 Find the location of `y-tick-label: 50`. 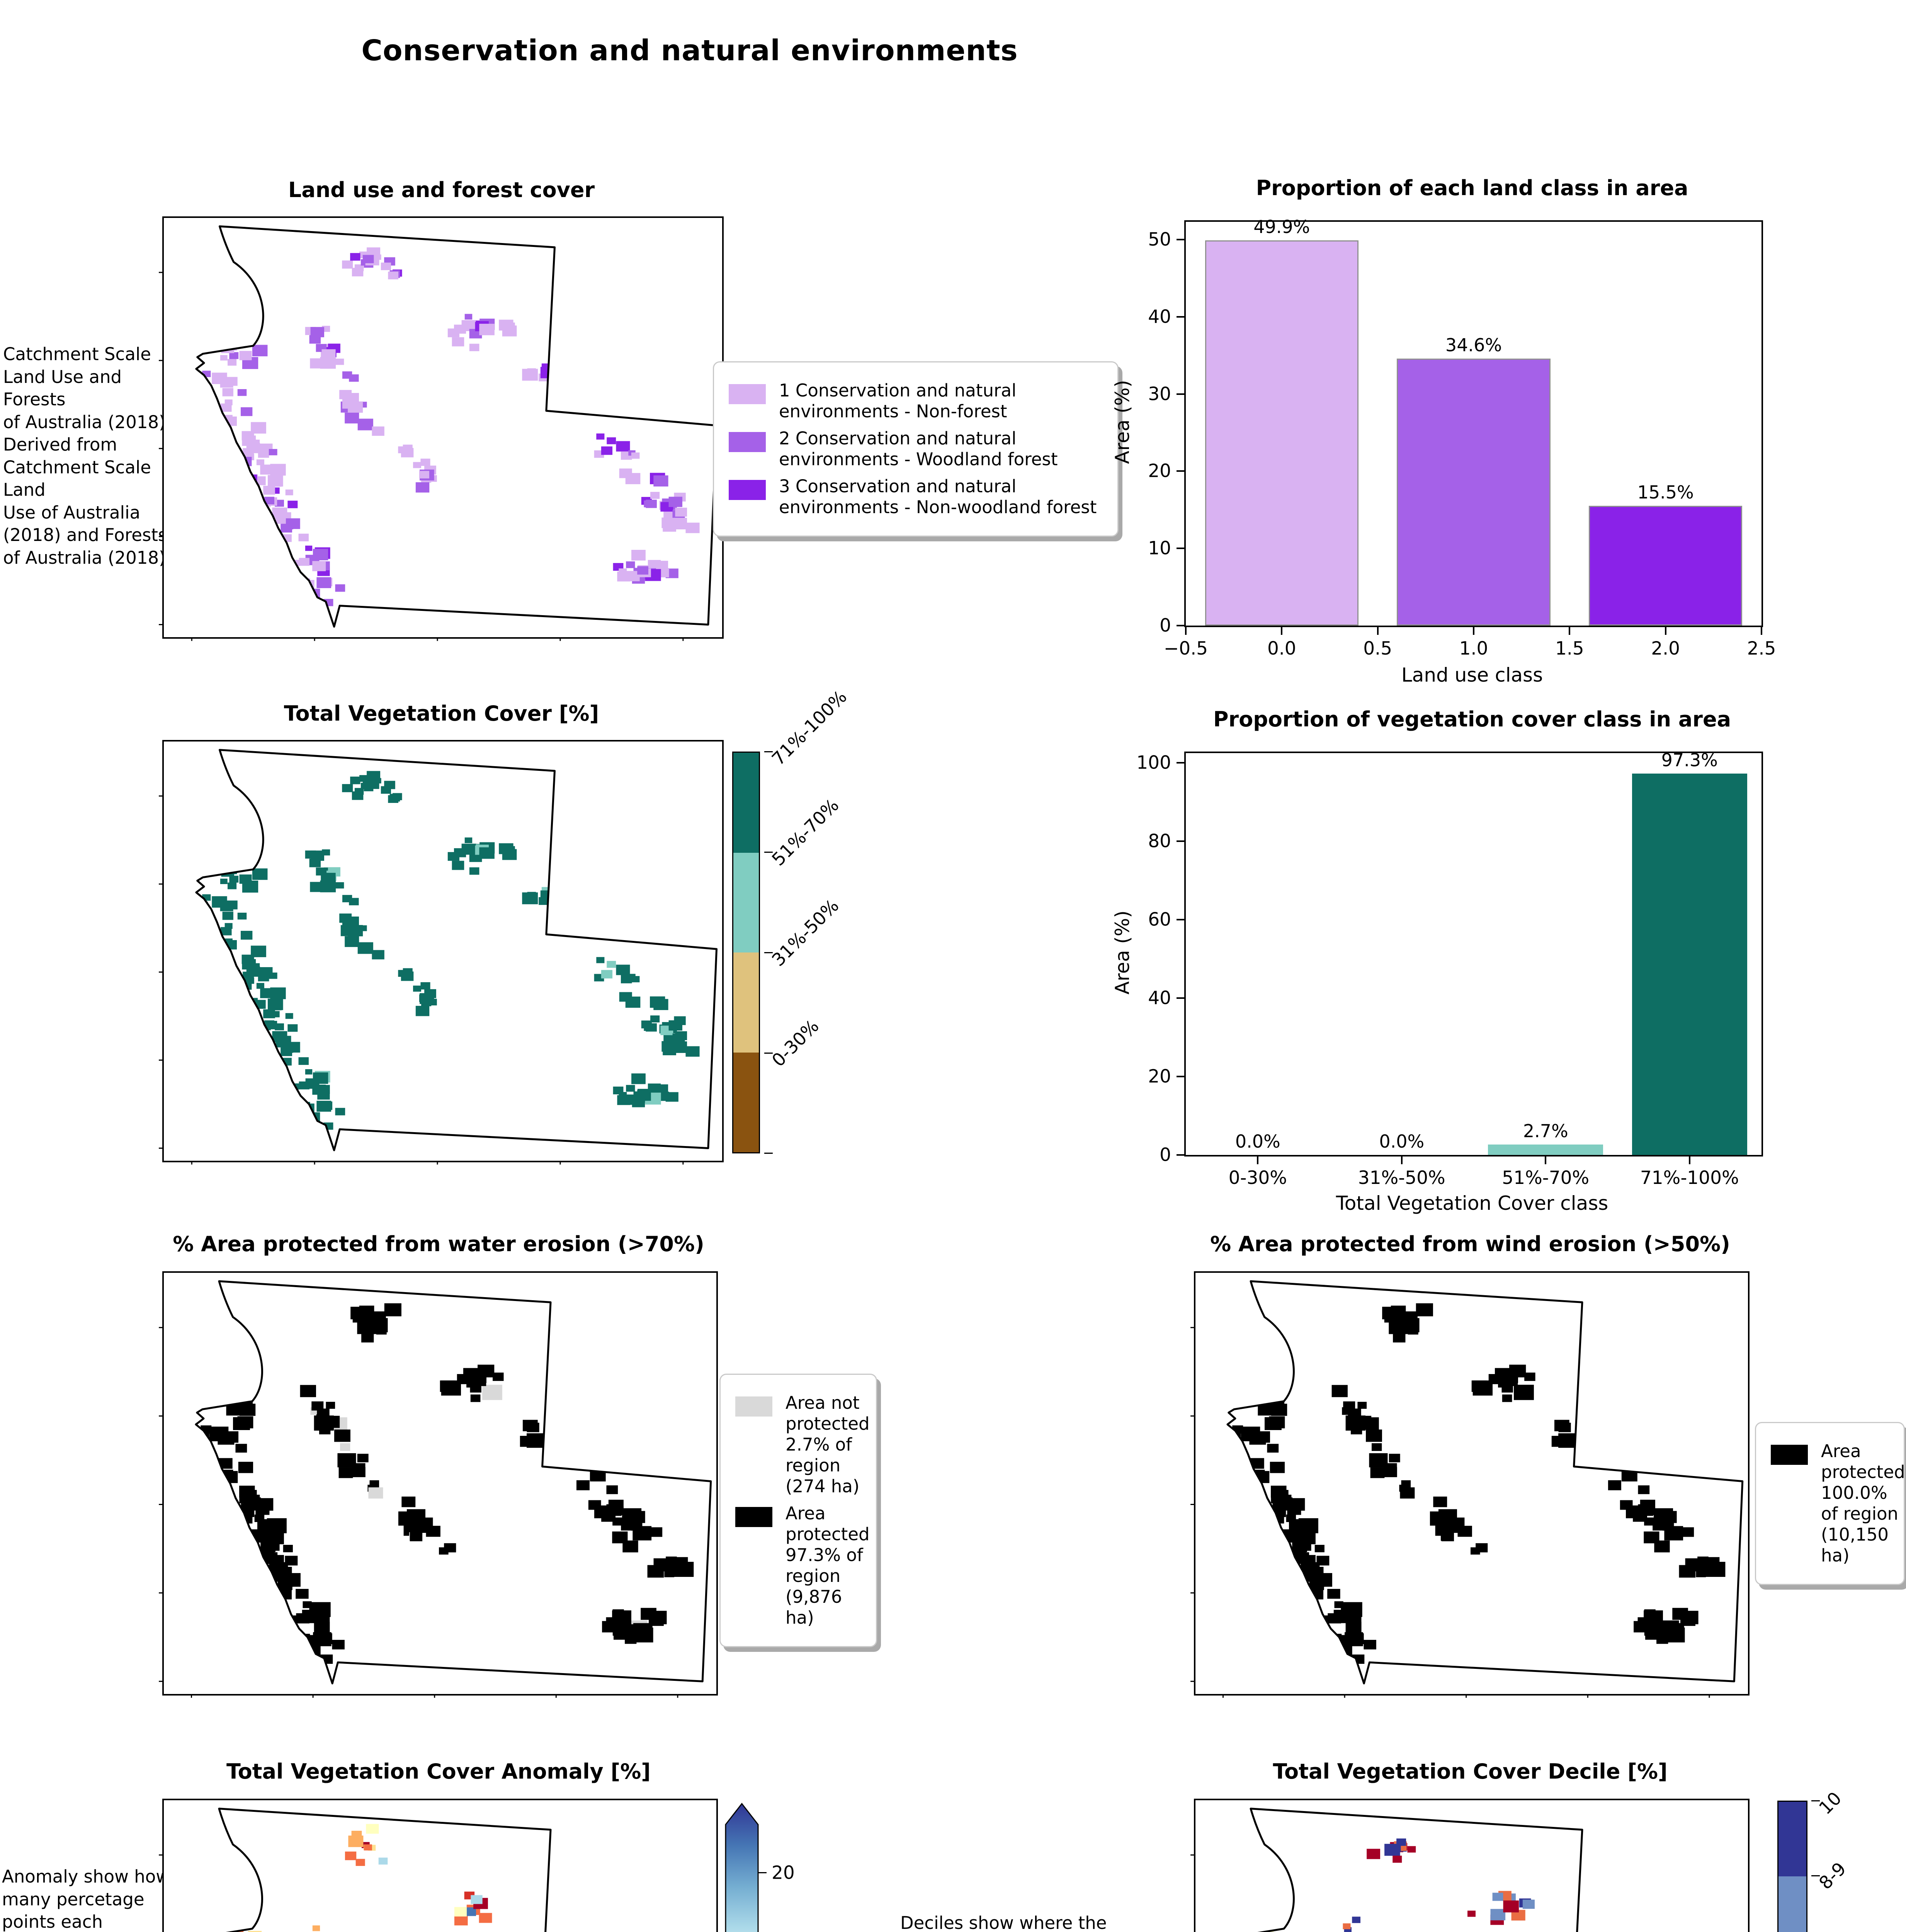

y-tick-label: 50 is located at coordinates (1159, 239).